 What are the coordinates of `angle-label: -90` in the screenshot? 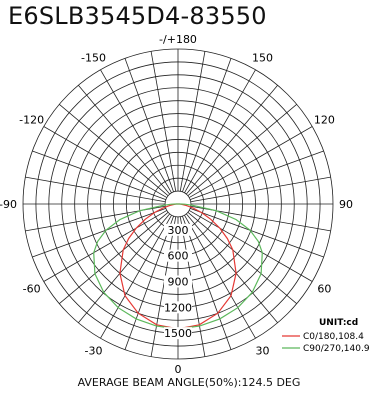 It's located at (8, 204).